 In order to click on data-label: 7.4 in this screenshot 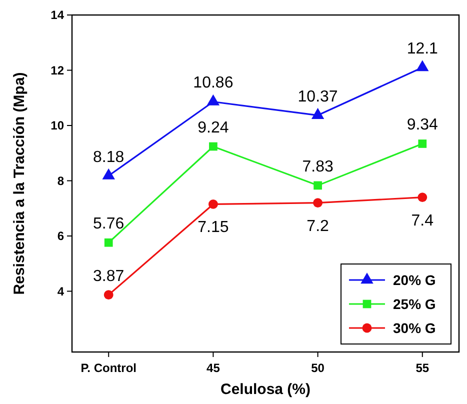, I will do `click(422, 221)`.